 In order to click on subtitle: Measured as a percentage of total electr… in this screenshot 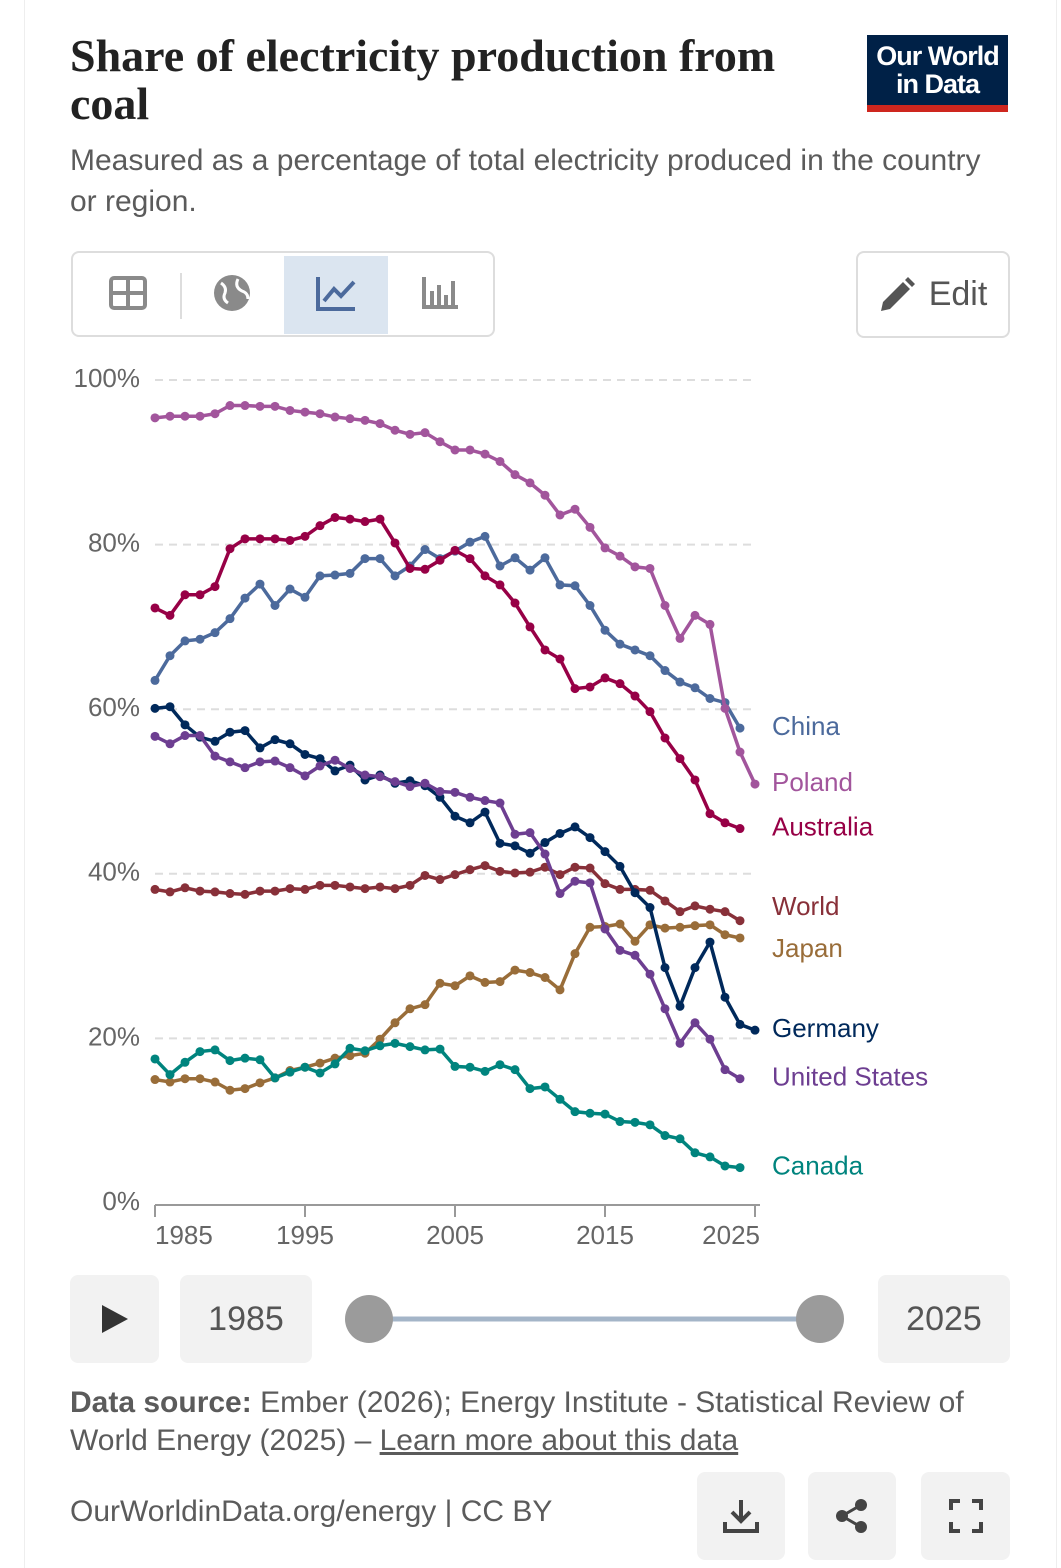, I will do `click(525, 181)`.